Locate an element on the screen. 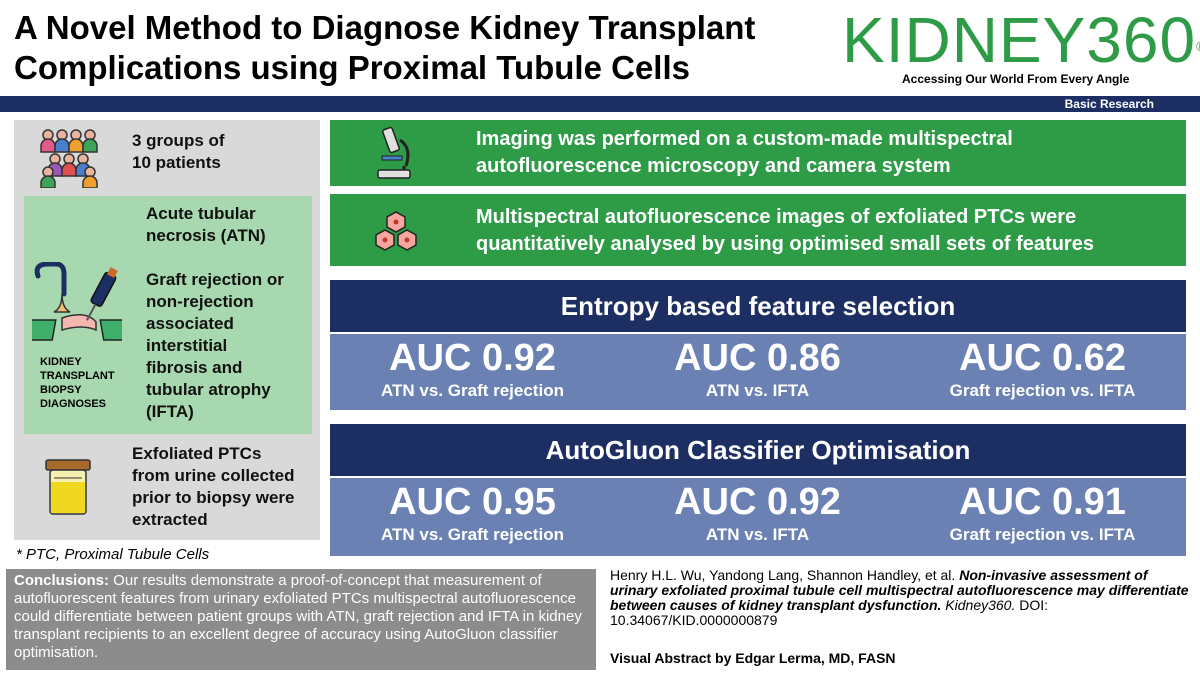 This screenshot has height=675, width=1200. logo-wordmark: KIDNEY360® is located at coordinates (1021, 40).